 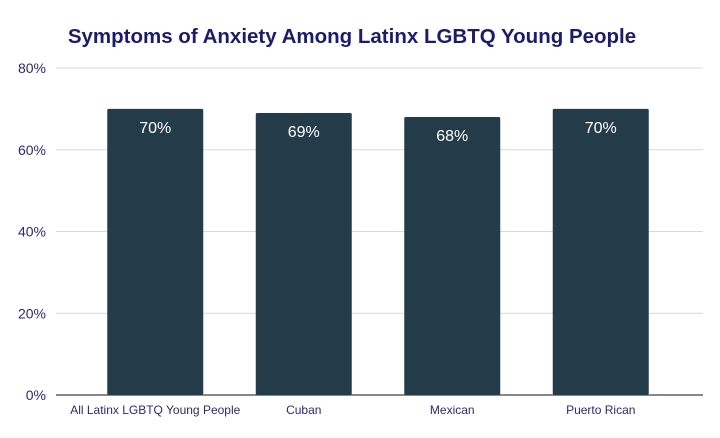 I want to click on x-tick-label: Cuban, so click(x=303, y=410).